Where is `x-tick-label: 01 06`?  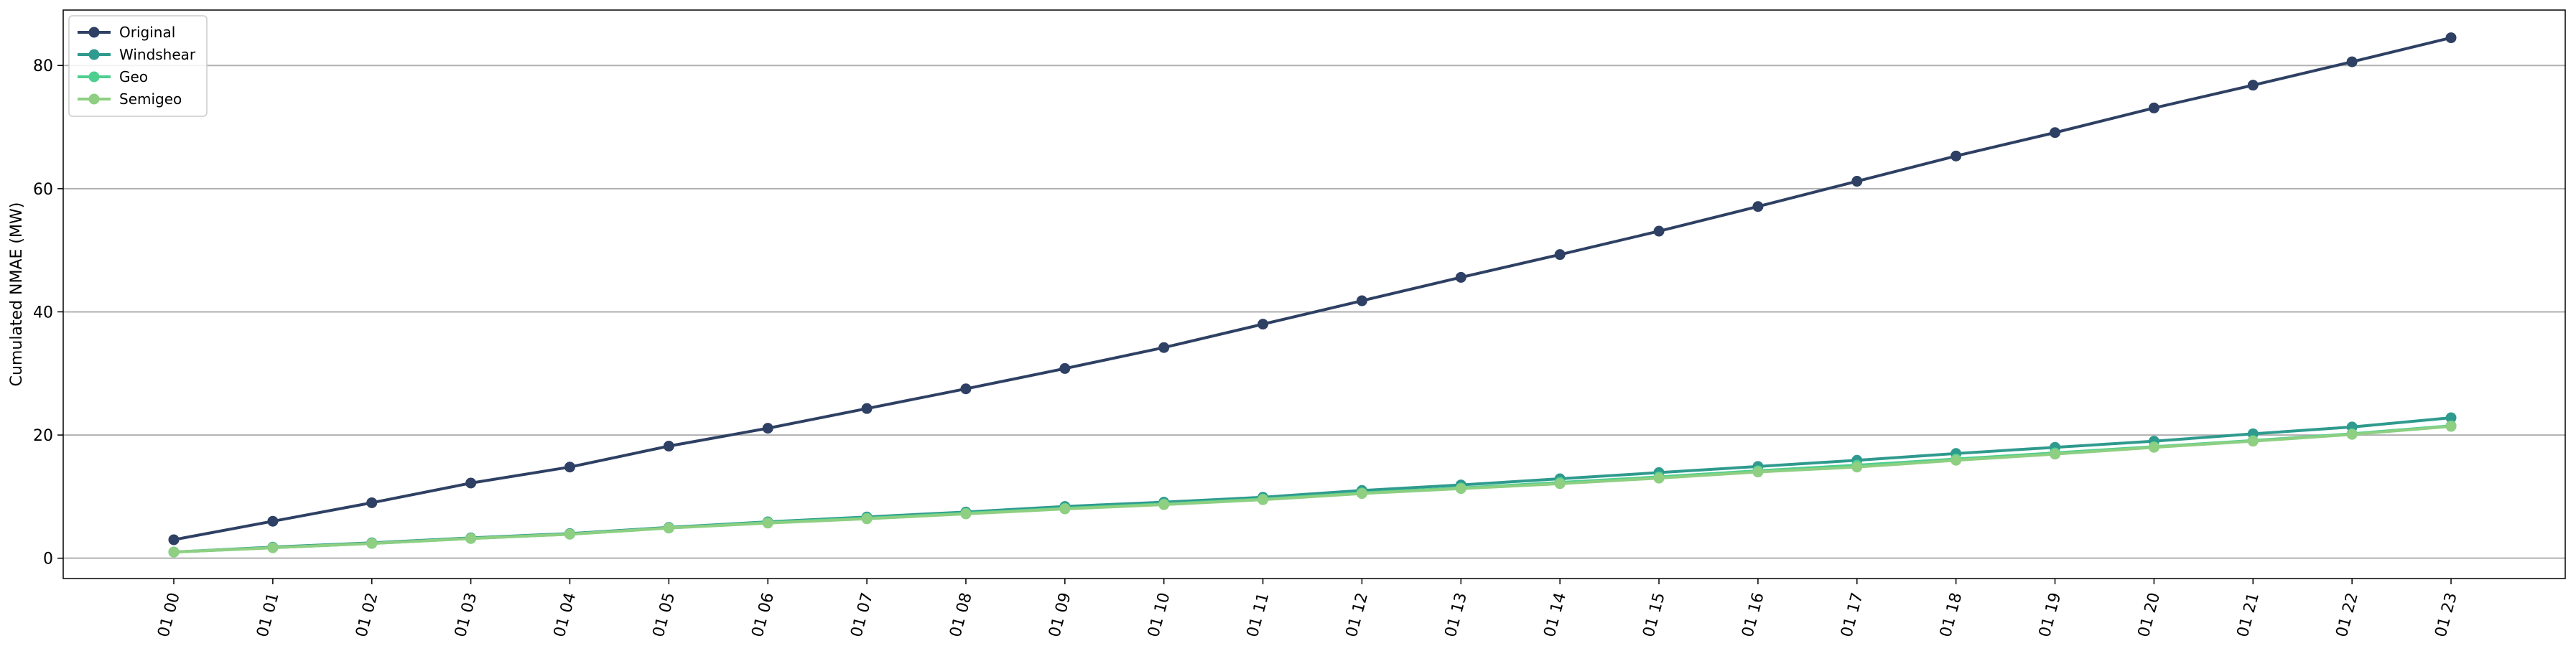
x-tick-label: 01 06 is located at coordinates (763, 615).